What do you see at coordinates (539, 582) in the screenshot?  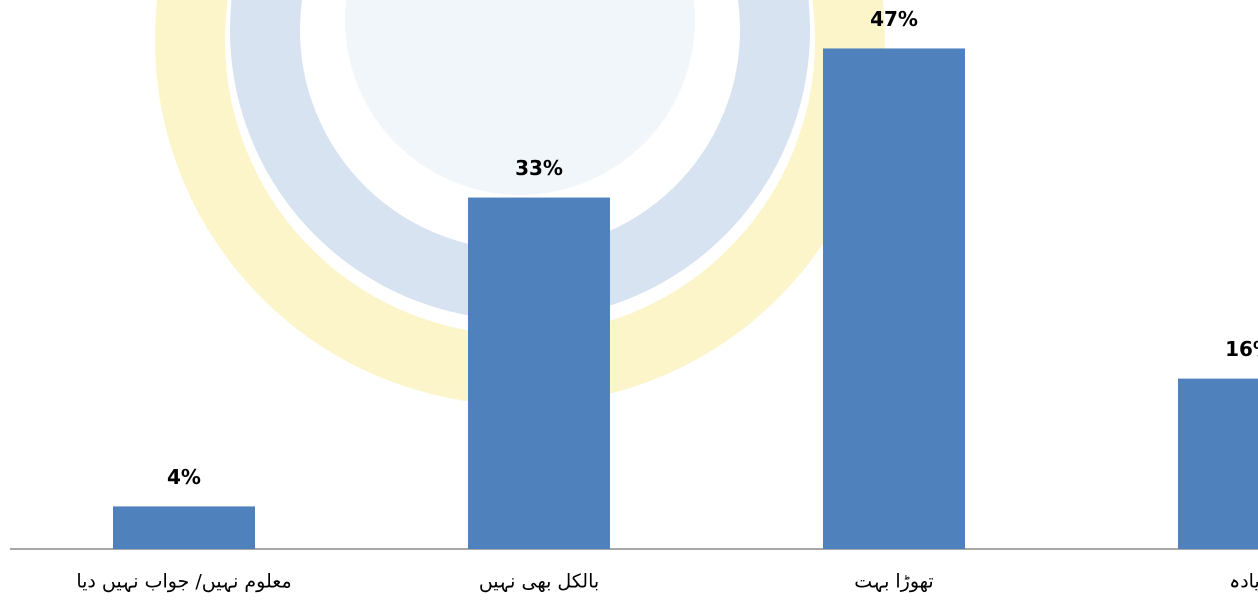 I see `x-tick-label: بالکل بھی نہیں` at bounding box center [539, 582].